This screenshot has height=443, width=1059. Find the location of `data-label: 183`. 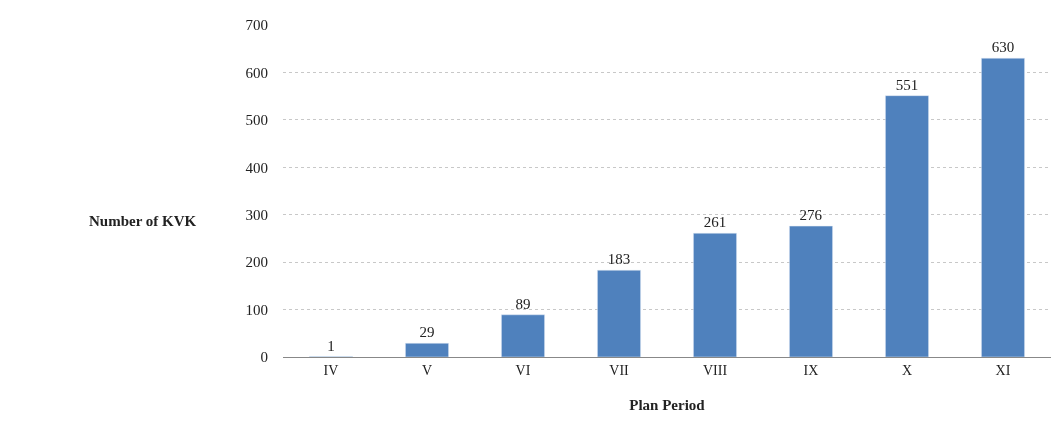

data-label: 183 is located at coordinates (619, 259).